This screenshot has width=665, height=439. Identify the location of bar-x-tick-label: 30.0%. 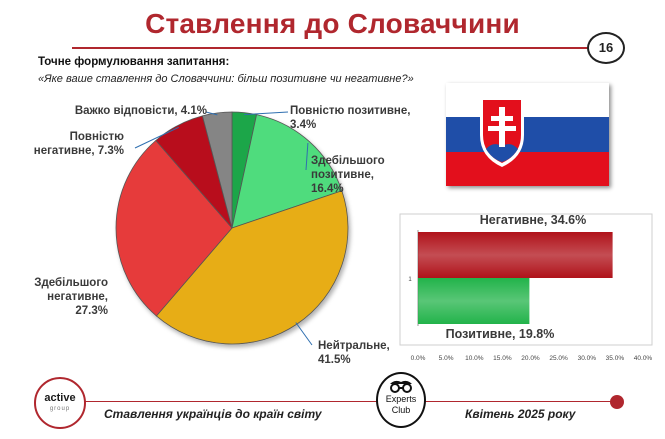
(587, 358).